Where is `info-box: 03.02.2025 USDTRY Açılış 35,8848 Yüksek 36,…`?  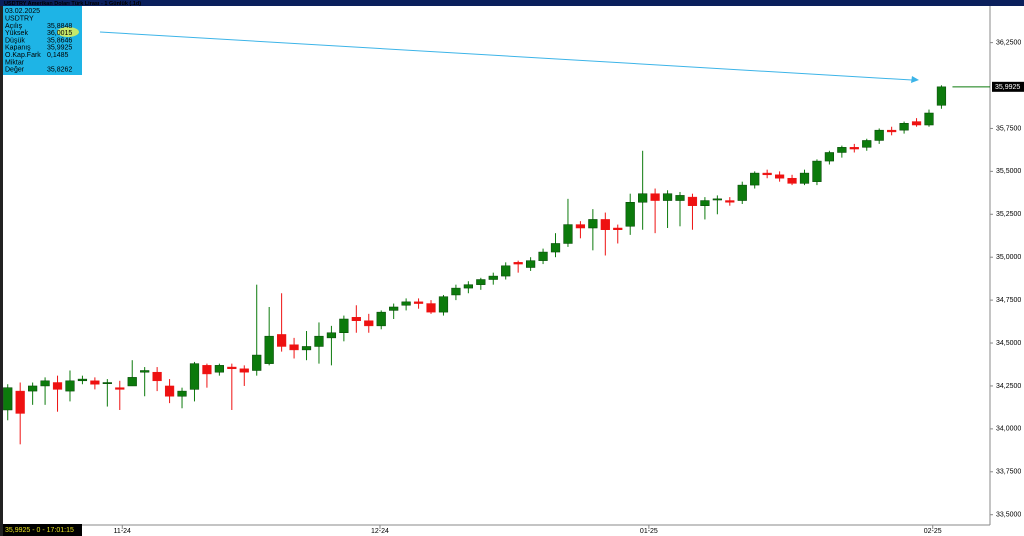 info-box: 03.02.2025 USDTRY Açılış 35,8848 Yüksek 36,… is located at coordinates (42, 40).